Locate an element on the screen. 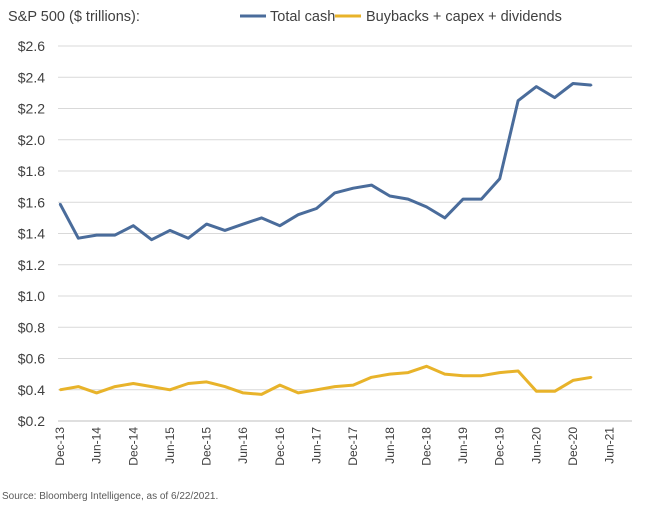 The height and width of the screenshot is (511, 649). y-tick-label: $1.6 is located at coordinates (31, 202).